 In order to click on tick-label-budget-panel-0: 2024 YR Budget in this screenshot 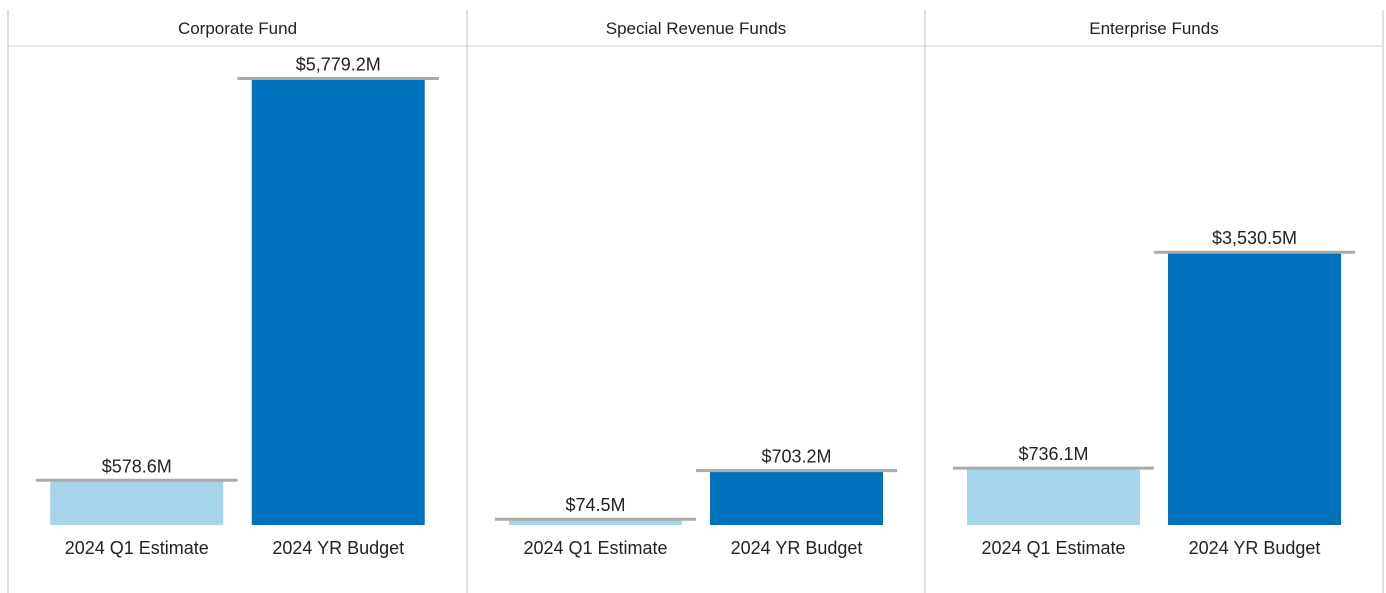, I will do `click(338, 548)`.